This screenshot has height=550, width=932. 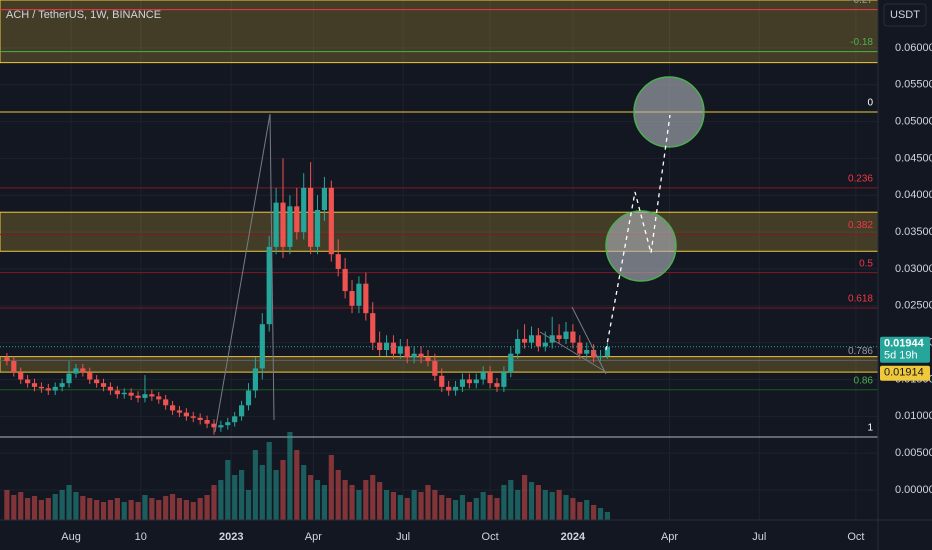 What do you see at coordinates (913, 121) in the screenshot?
I see `y-tick-label: 0.05000` at bounding box center [913, 121].